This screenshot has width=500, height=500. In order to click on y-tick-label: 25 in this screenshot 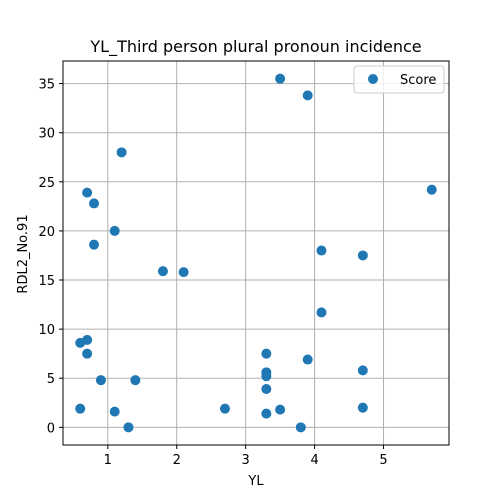, I will do `click(46, 183)`.